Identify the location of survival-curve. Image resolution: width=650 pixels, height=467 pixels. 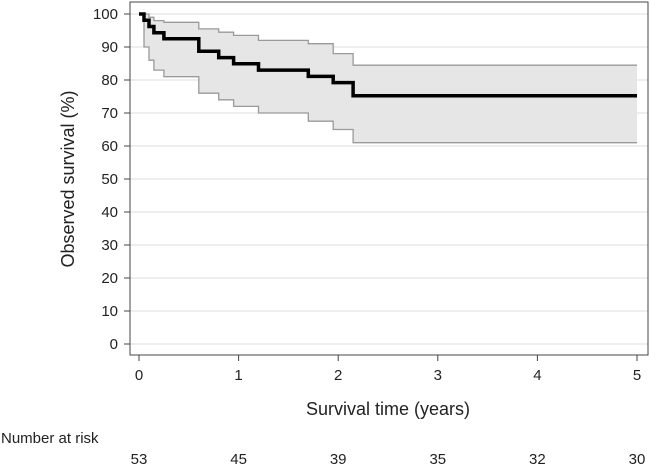
(388, 55).